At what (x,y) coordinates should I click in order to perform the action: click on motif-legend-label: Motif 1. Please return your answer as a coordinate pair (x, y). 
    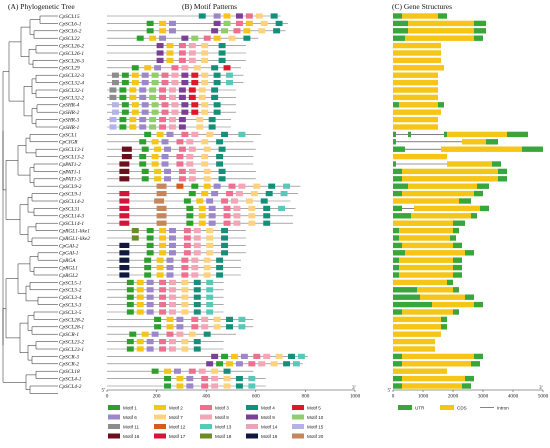
    Looking at the image, I should click on (130, 407).